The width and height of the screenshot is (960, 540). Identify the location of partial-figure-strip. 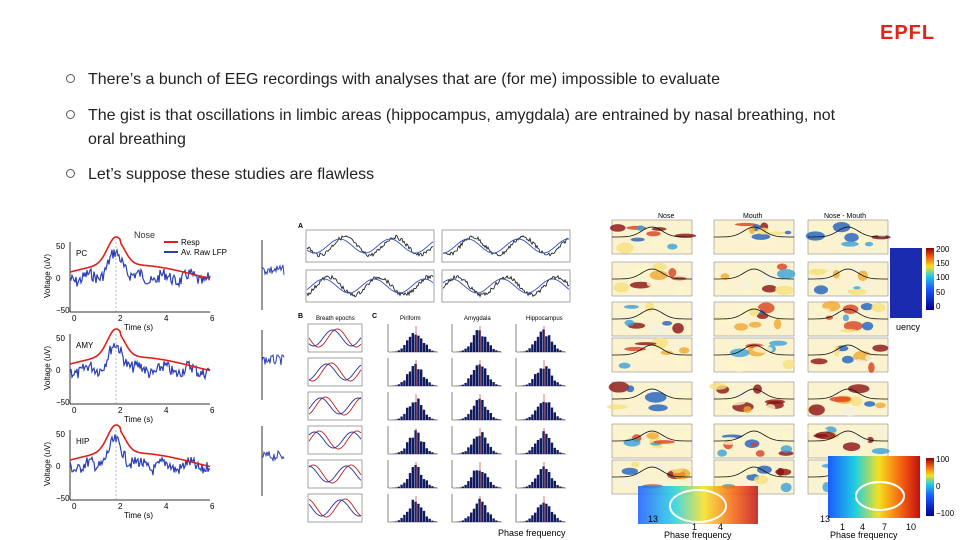
(273, 368).